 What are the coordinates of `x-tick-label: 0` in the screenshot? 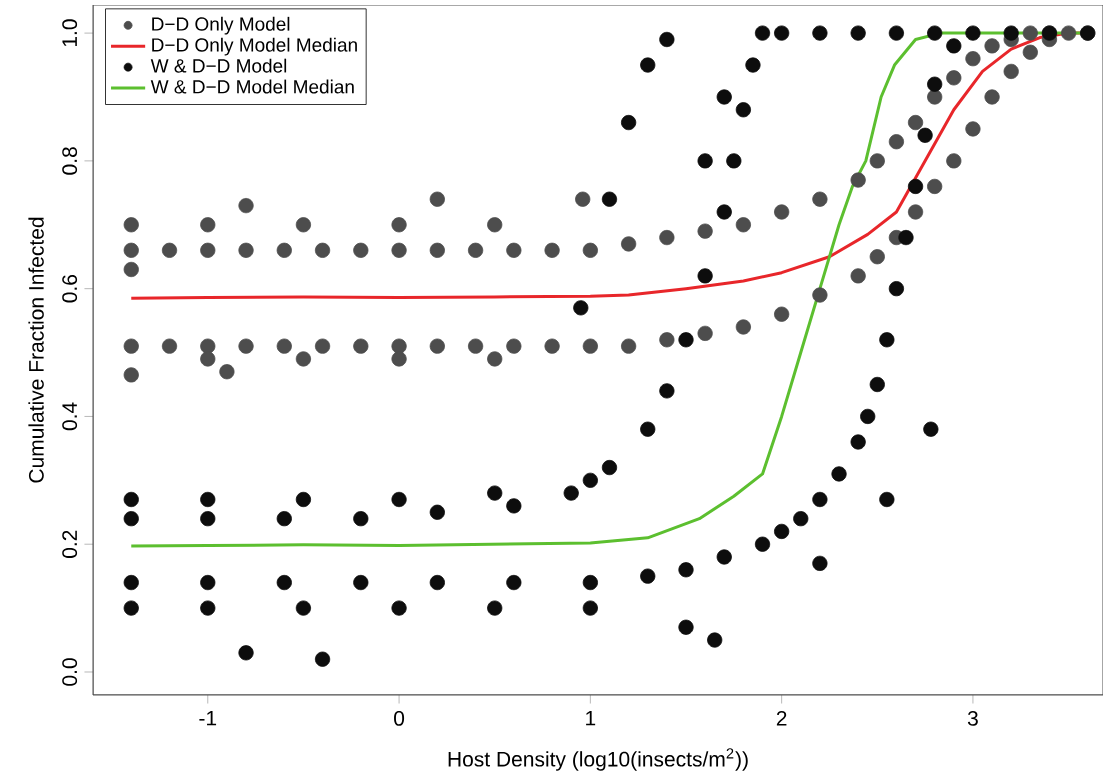 It's located at (399, 718).